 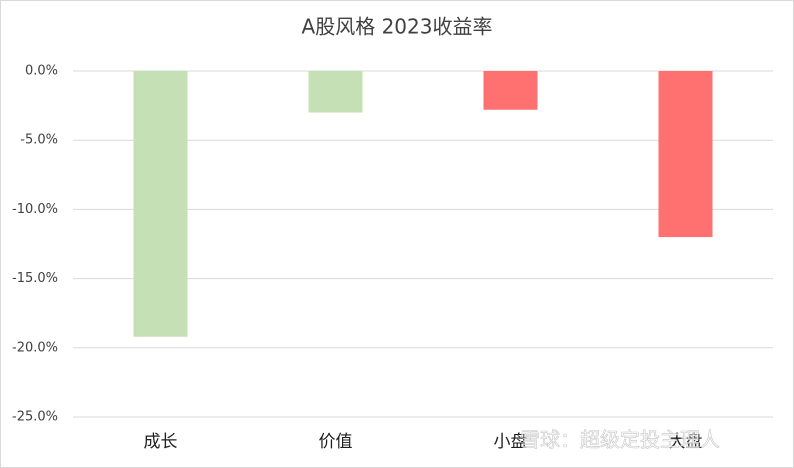 I want to click on x-tick-label: 大盘, so click(x=686, y=442).